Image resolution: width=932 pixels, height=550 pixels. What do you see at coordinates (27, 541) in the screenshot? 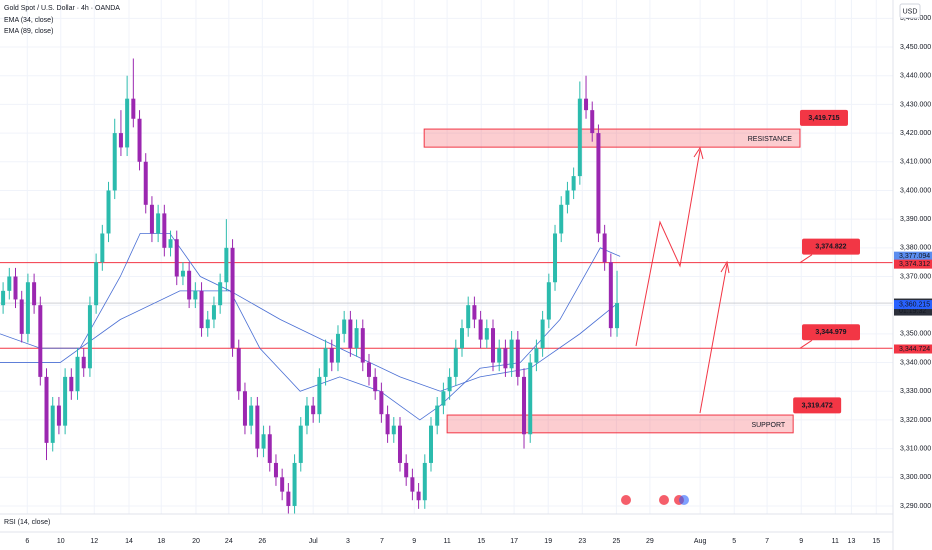
I see `x-tick-label: 6` at bounding box center [27, 541].